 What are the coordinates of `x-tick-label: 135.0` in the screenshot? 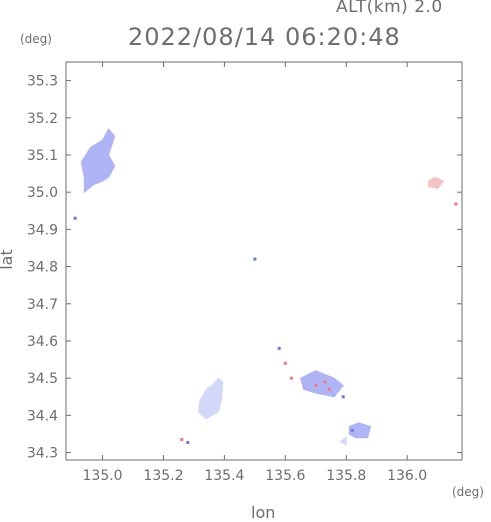 It's located at (103, 476).